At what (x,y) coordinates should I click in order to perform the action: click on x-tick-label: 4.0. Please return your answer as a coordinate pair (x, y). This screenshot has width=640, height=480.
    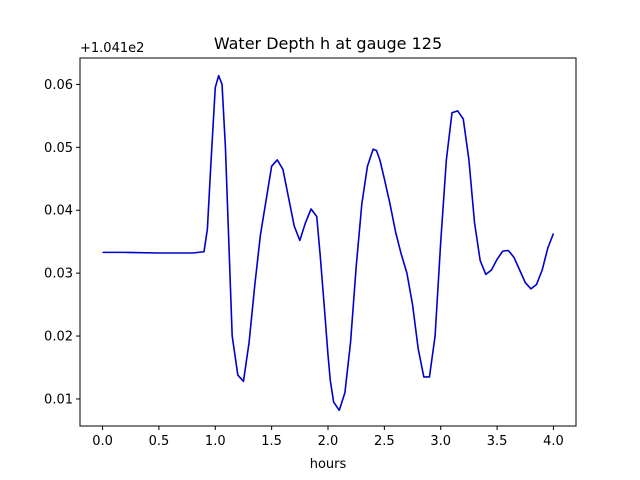
    Looking at the image, I should click on (553, 441).